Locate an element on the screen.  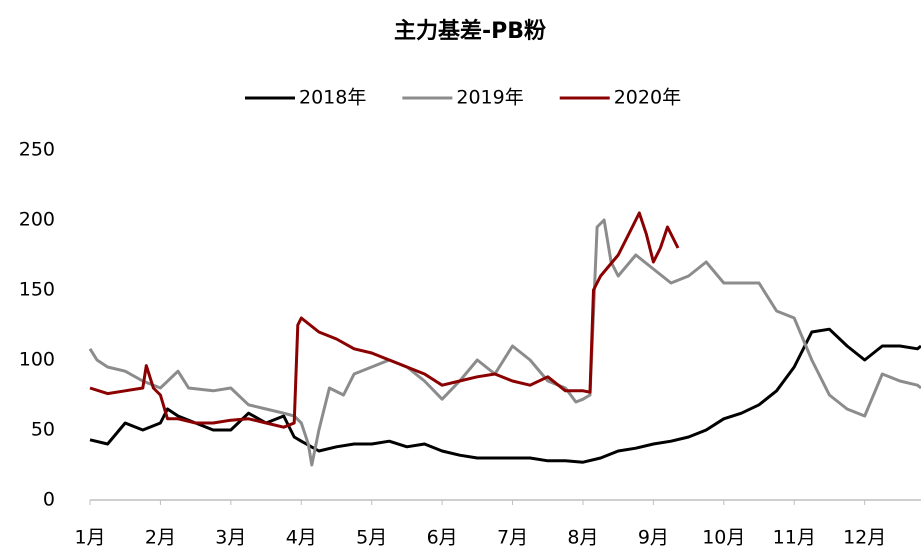
x-tick-label: 6月 is located at coordinates (442, 538).